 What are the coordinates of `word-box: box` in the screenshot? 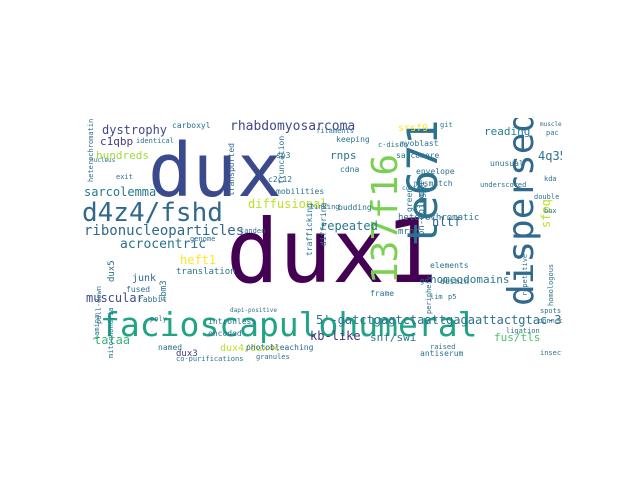 It's located at (550, 211).